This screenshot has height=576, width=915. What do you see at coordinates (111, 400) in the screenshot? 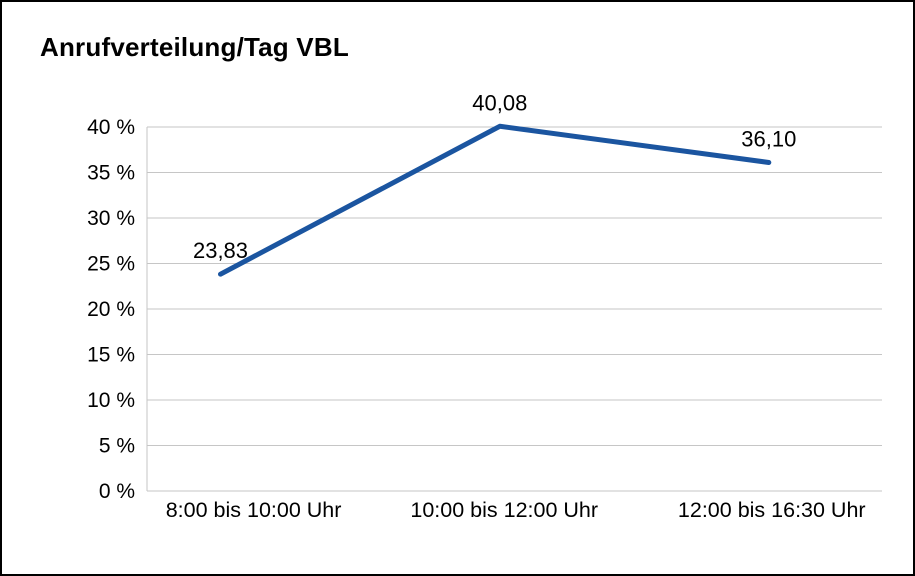
I see `y-tick-label: 10 %` at bounding box center [111, 400].